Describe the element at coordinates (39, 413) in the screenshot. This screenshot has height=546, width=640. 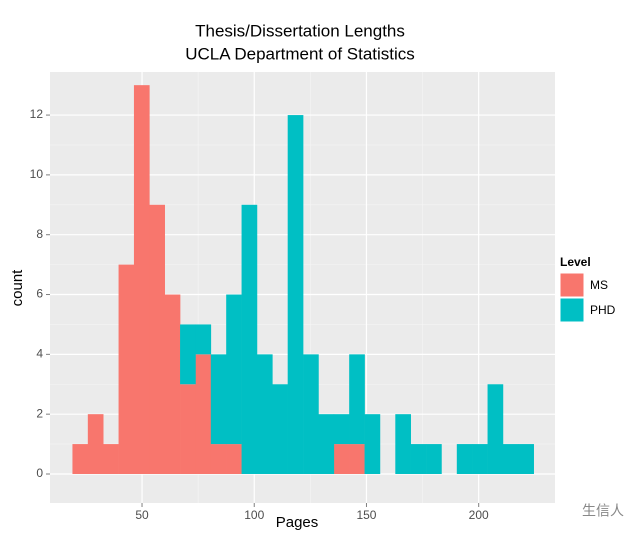
I see `y-tick-label: 2` at that location.